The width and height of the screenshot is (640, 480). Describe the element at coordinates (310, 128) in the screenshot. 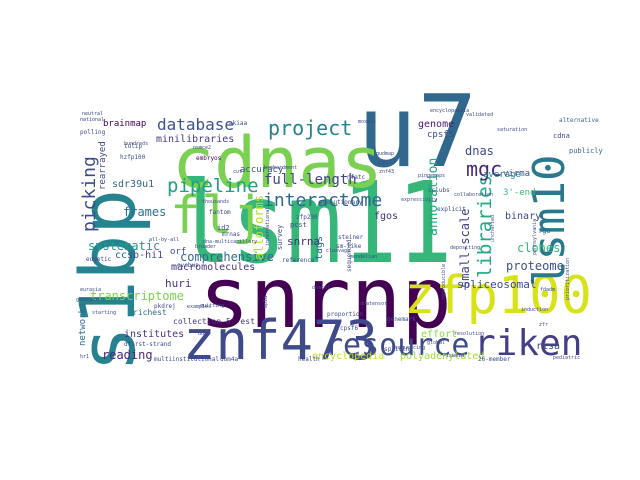

I see `word: project` at that location.